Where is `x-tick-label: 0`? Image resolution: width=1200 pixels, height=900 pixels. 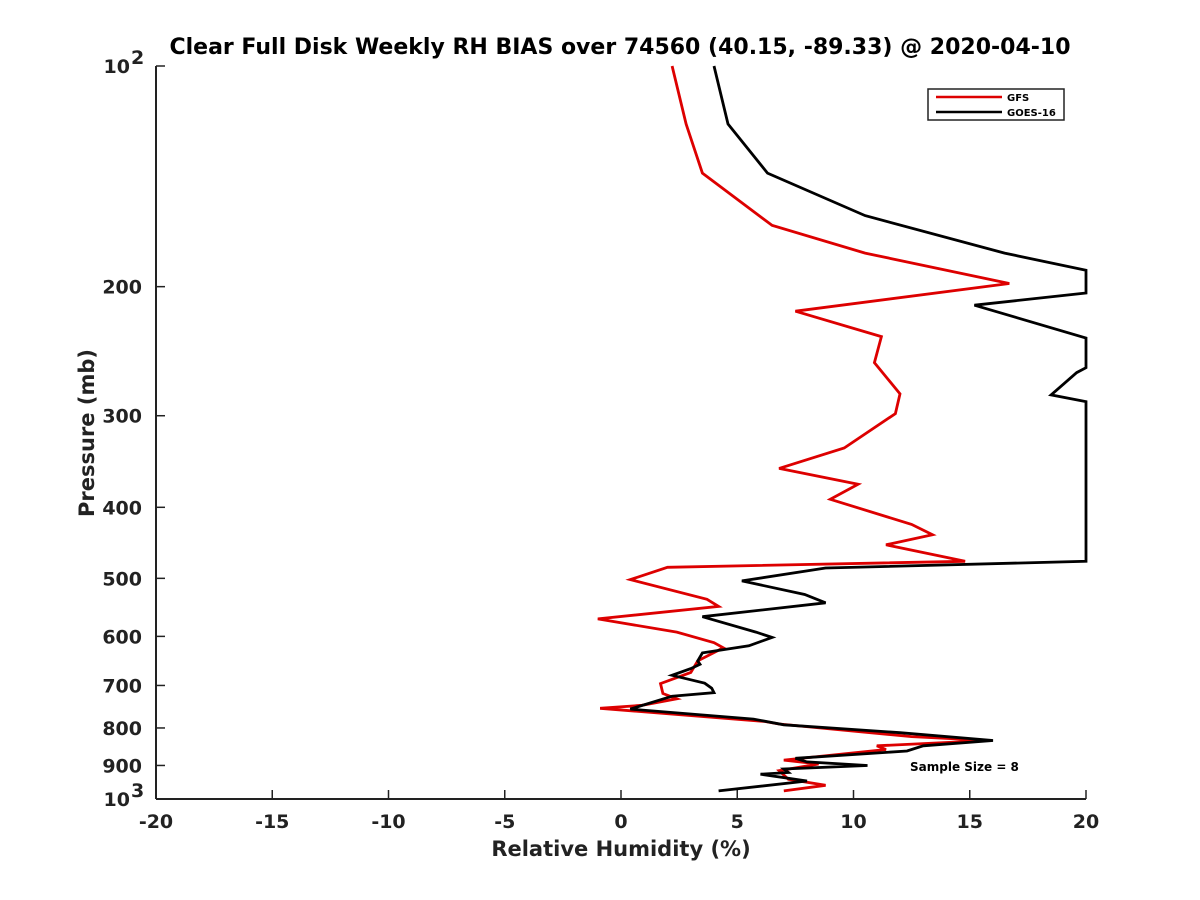 x-tick-label: 0 is located at coordinates (620, 822).